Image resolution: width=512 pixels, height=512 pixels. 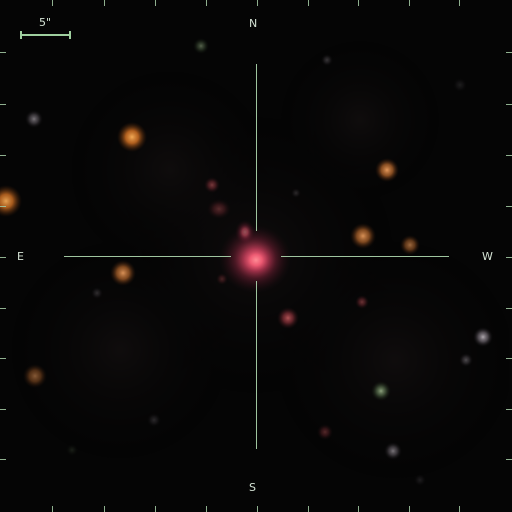 I want to click on east-label: E, so click(x=20, y=256).